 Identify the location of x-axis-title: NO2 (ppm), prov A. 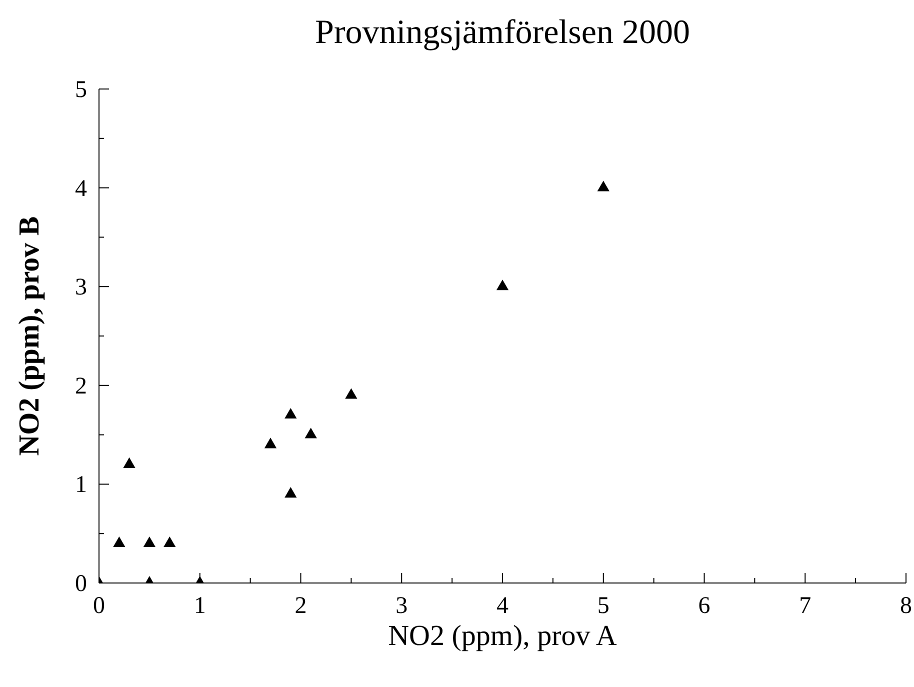
(502, 636).